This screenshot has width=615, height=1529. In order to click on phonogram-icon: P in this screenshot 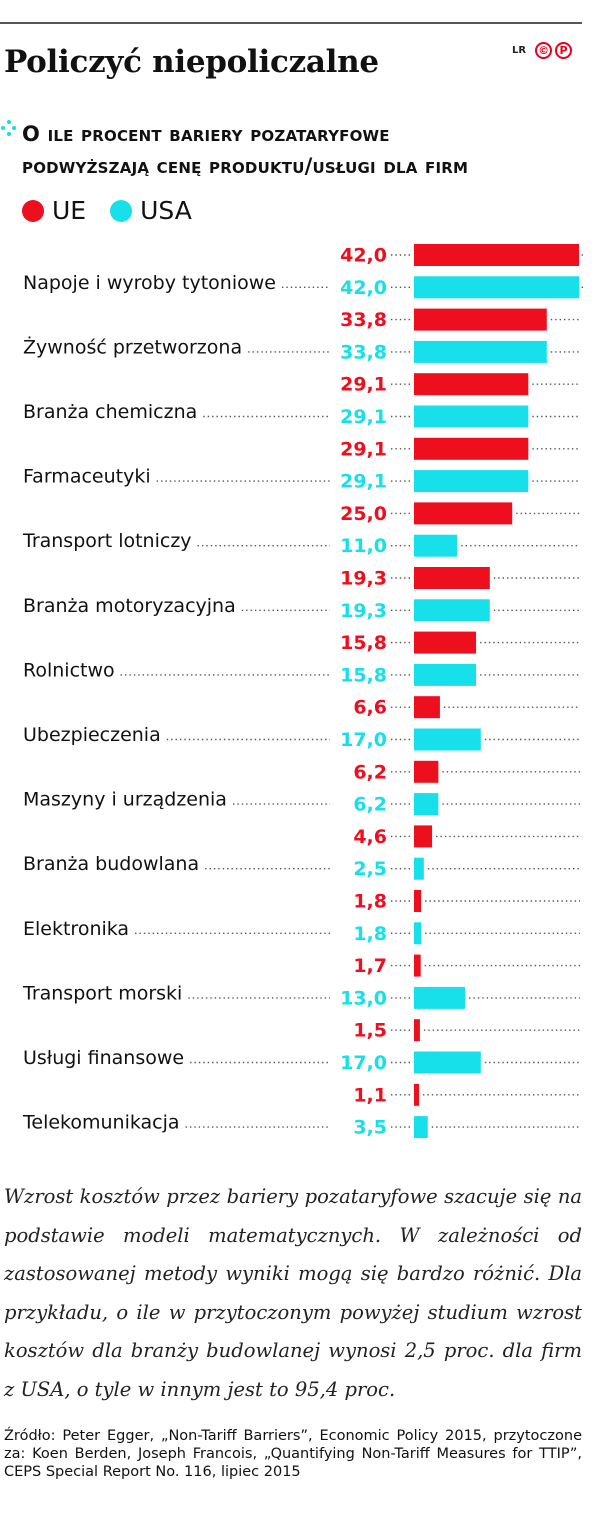, I will do `click(564, 50)`.